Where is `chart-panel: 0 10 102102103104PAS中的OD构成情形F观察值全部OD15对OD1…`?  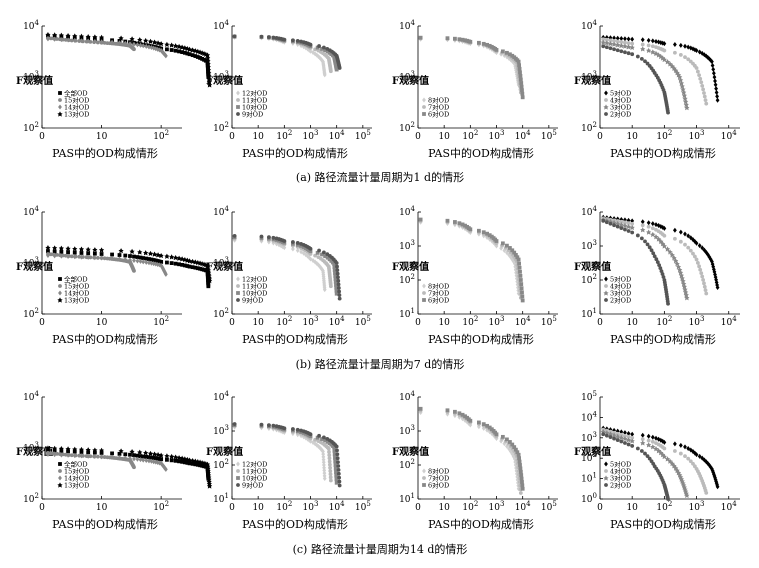 chart-panel: 0 10 102102103104PAS中的OD构成情形F观察值全部OD15对OD1… is located at coordinates (114, 460).